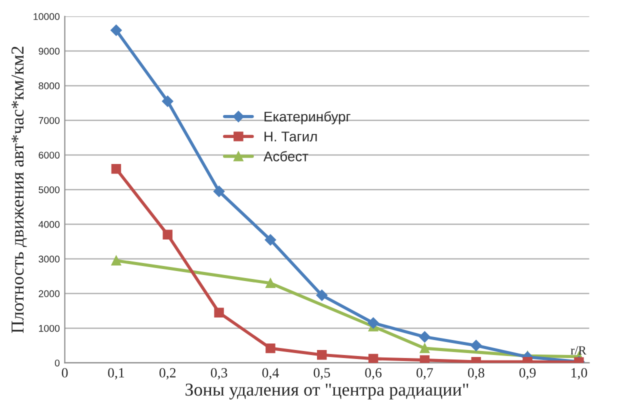 The width and height of the screenshot is (617, 410). I want to click on x-tick-label: 0,3, so click(219, 374).